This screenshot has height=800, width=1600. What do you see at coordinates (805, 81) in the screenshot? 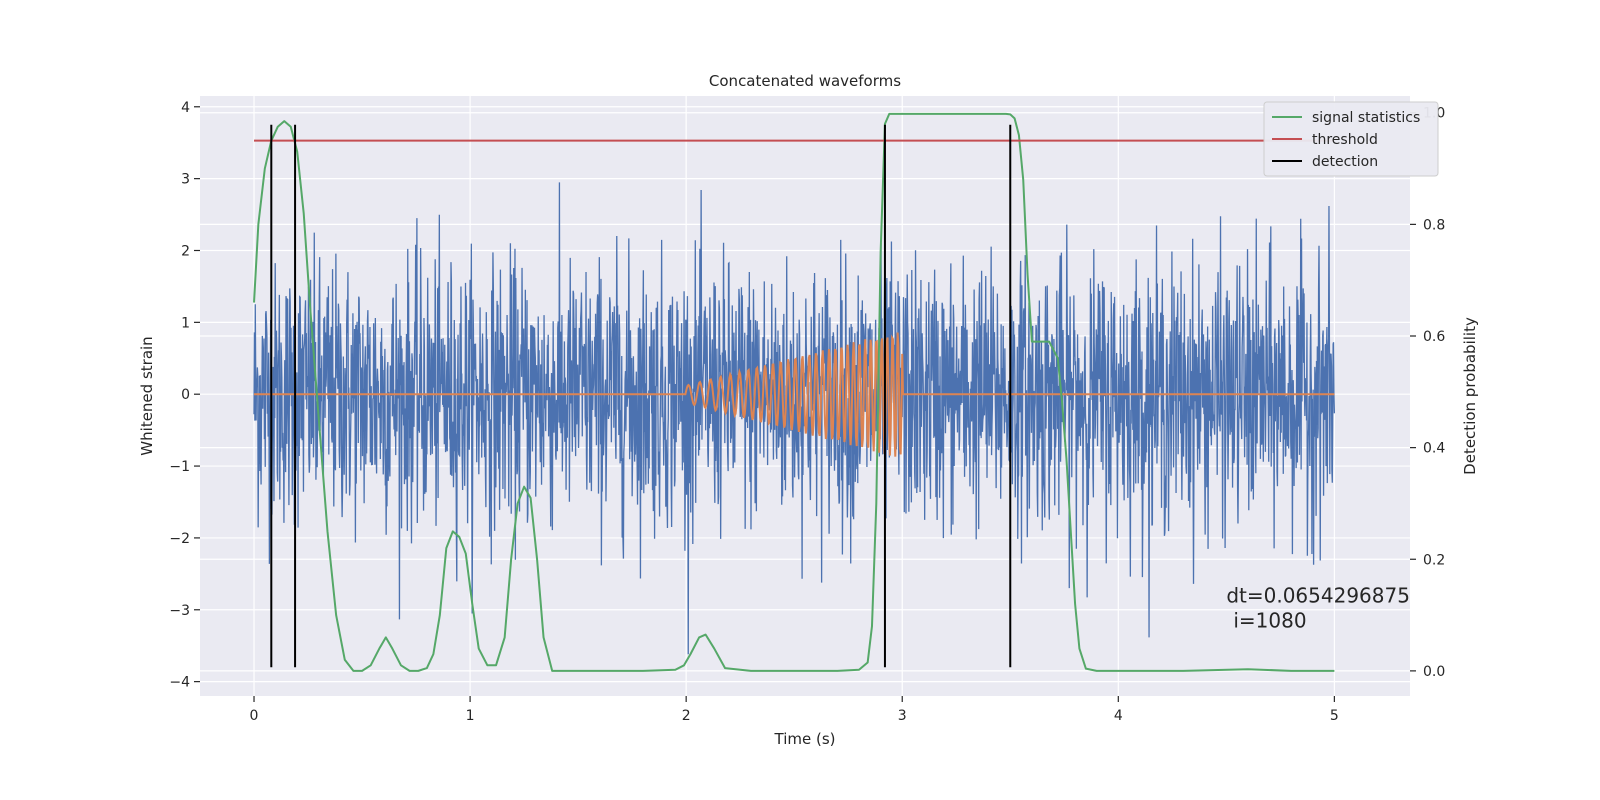
I see `chart-title: Concatenated waveforms` at bounding box center [805, 81].